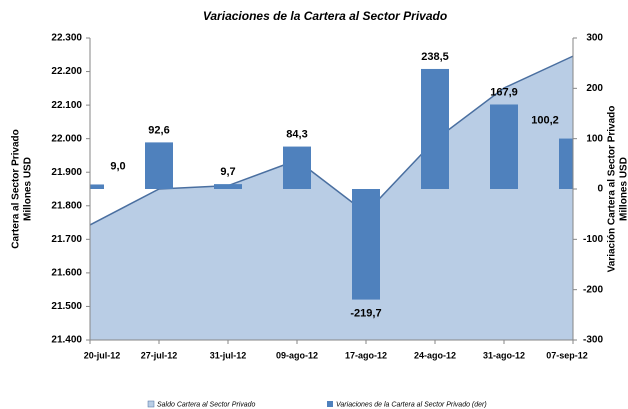 The image size is (628, 409). Describe the element at coordinates (66, 138) in the screenshot. I see `y-tick-label: 22.000` at that location.